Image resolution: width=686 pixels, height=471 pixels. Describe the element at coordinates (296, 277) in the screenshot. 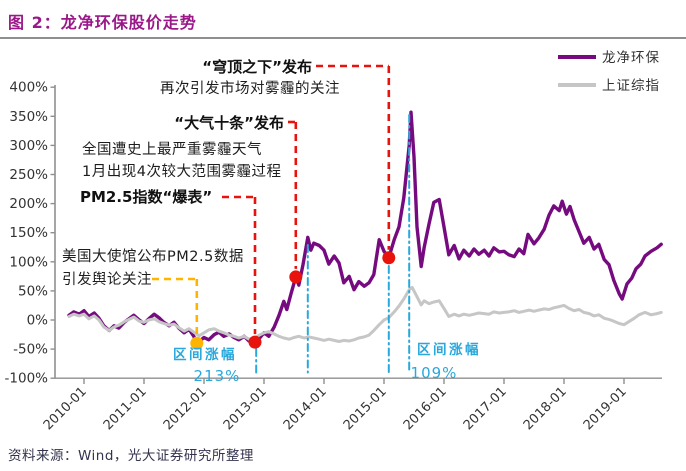

I see `ten-air-measures-released-event-dot` at that location.